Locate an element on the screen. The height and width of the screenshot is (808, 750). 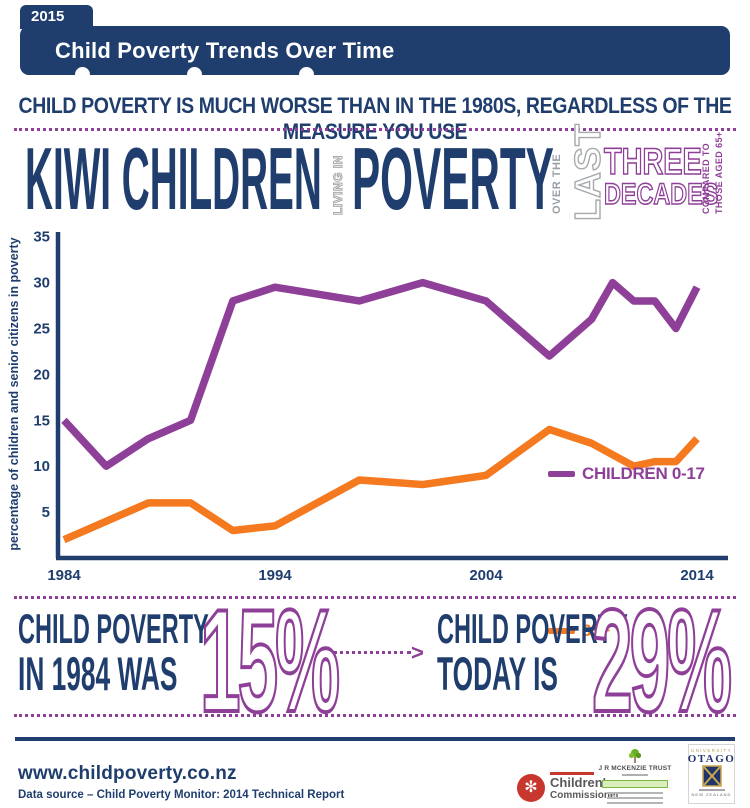
jrm-banner is located at coordinates (635, 784).